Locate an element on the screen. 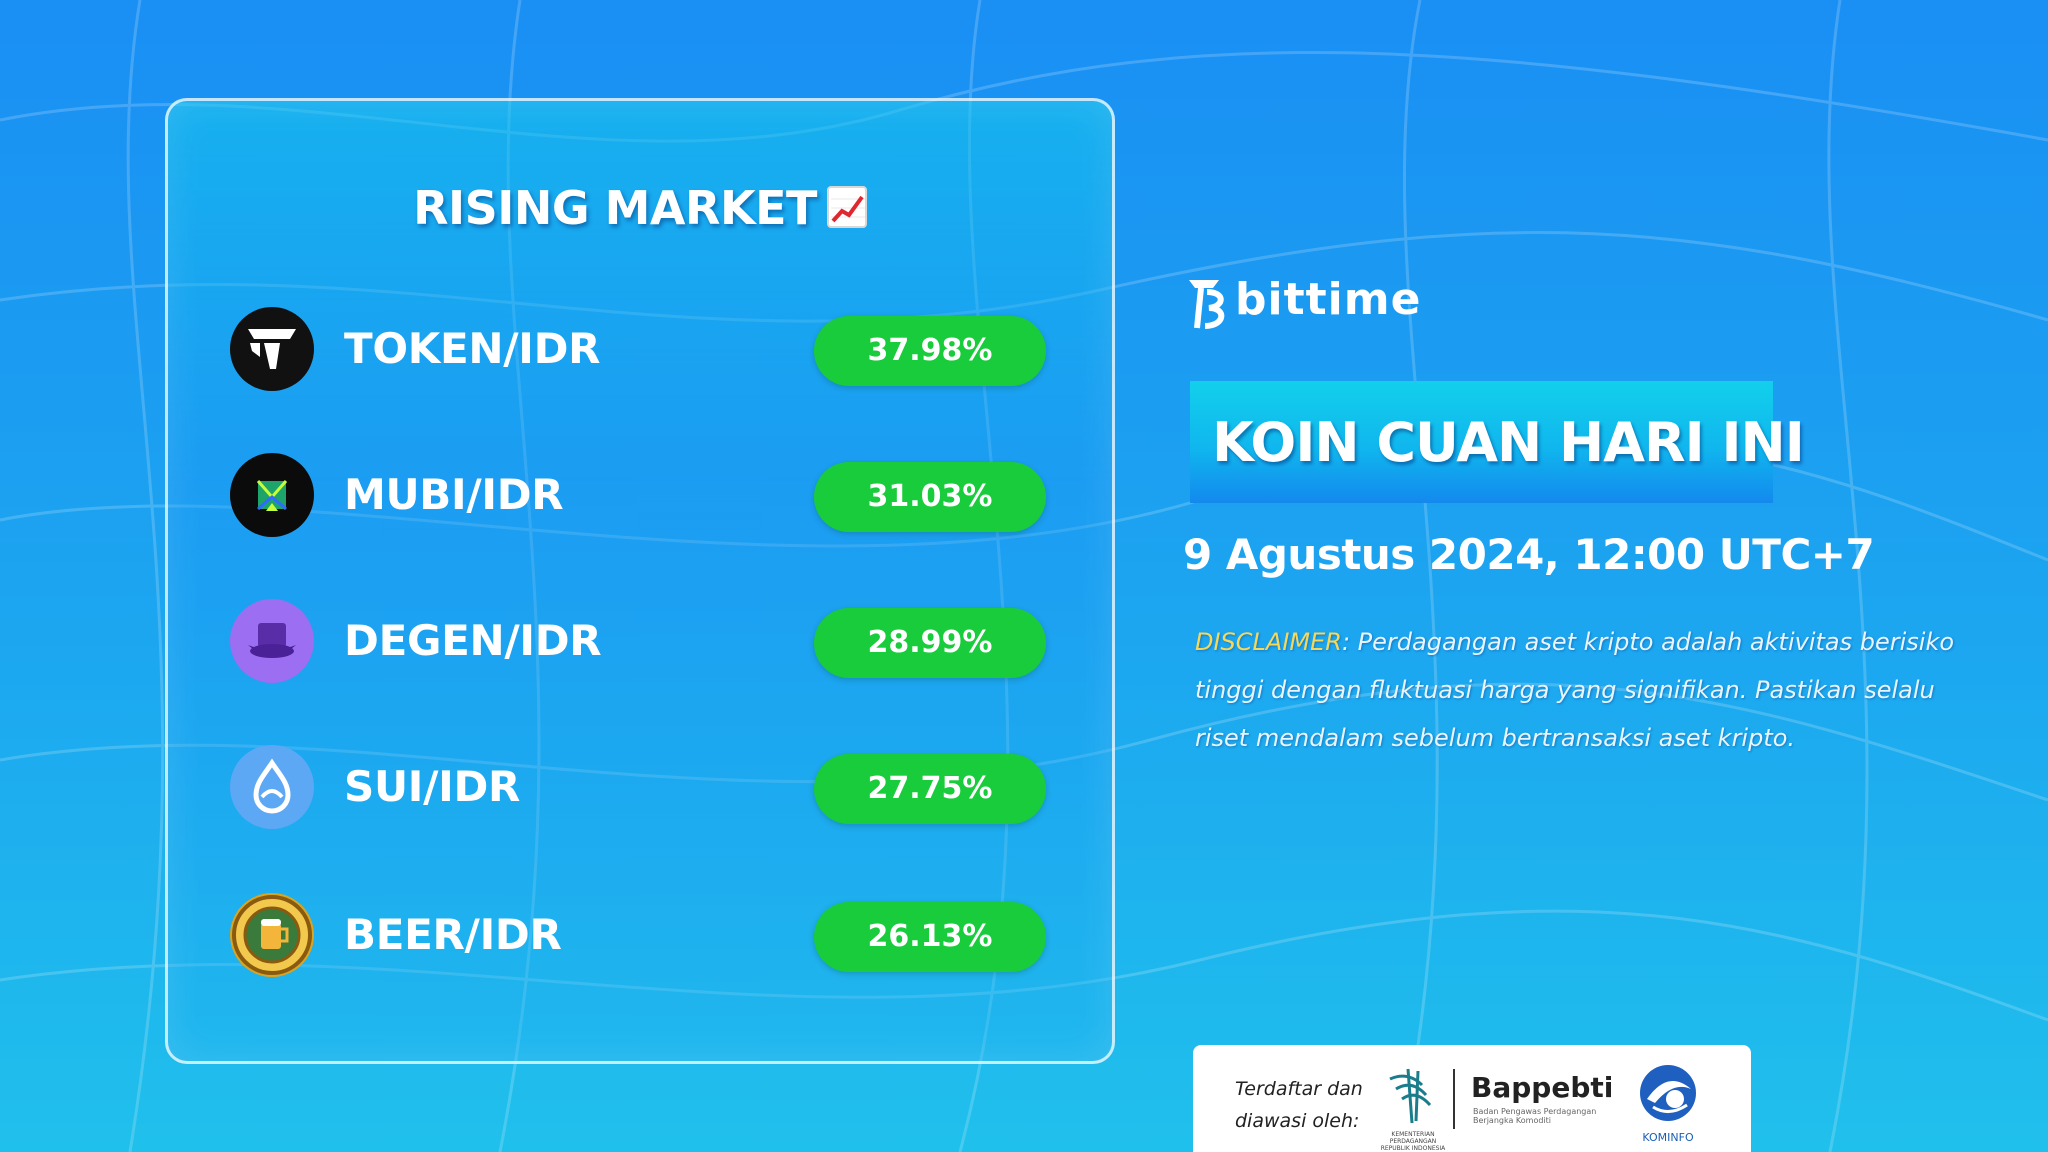  list-item-token: TOKEN/IDR 37.98% is located at coordinates (640, 349).